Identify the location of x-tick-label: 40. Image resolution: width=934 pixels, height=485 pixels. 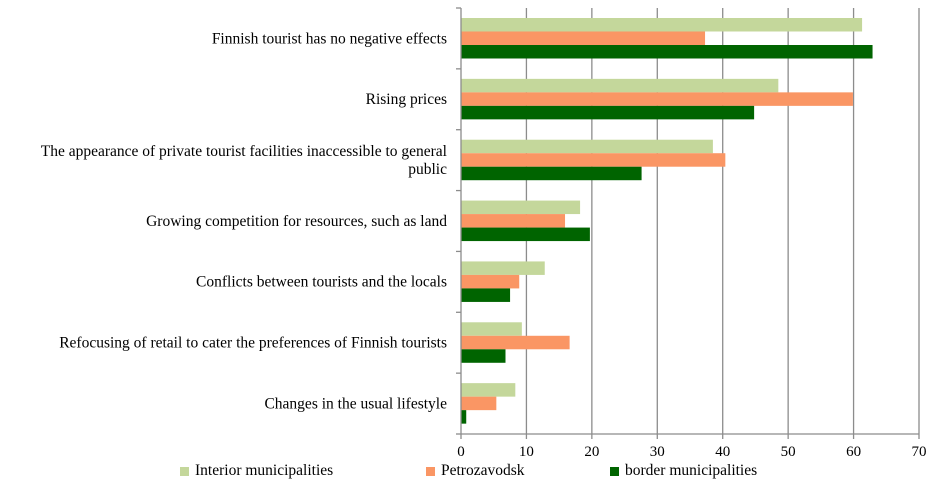
(722, 452).